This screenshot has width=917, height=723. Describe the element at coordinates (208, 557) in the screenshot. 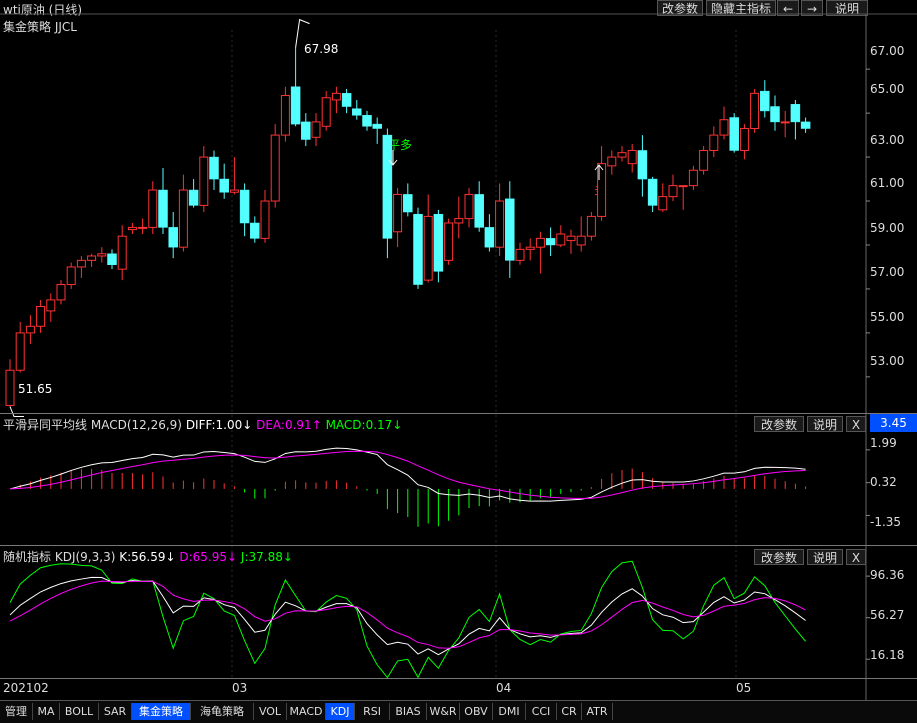

I see `kdj-d: D:65.95↓` at that location.